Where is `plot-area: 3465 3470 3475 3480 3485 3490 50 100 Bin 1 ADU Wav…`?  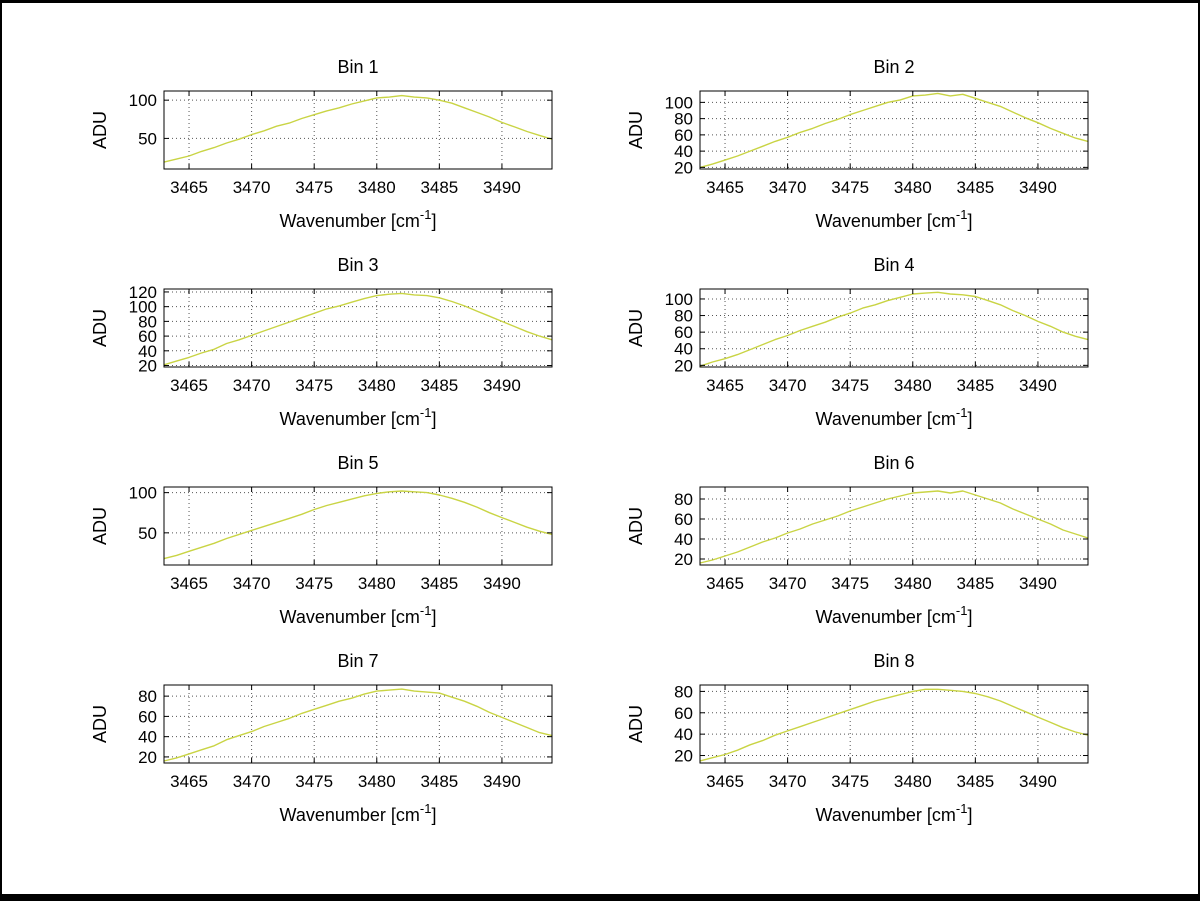 plot-area: 3465 3470 3475 3480 3485 3490 50 100 Bin 1 ADU Wav… is located at coordinates (321, 144).